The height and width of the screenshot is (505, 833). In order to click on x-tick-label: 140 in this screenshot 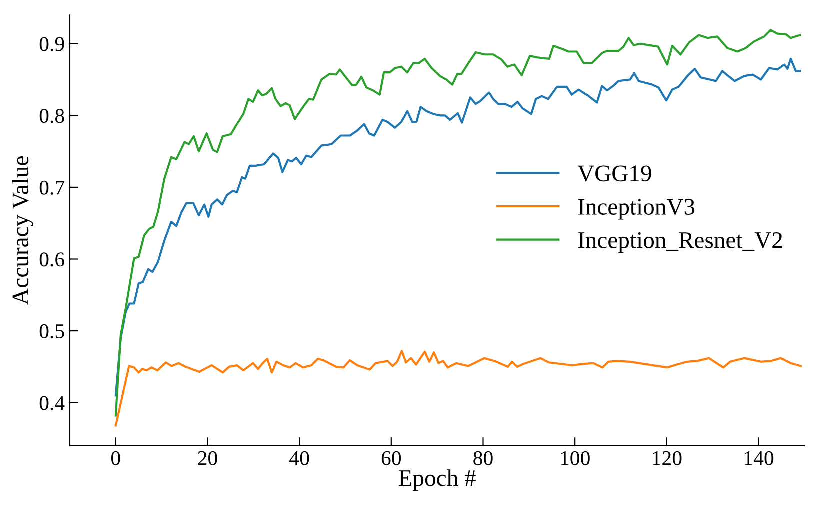, I will do `click(759, 458)`.